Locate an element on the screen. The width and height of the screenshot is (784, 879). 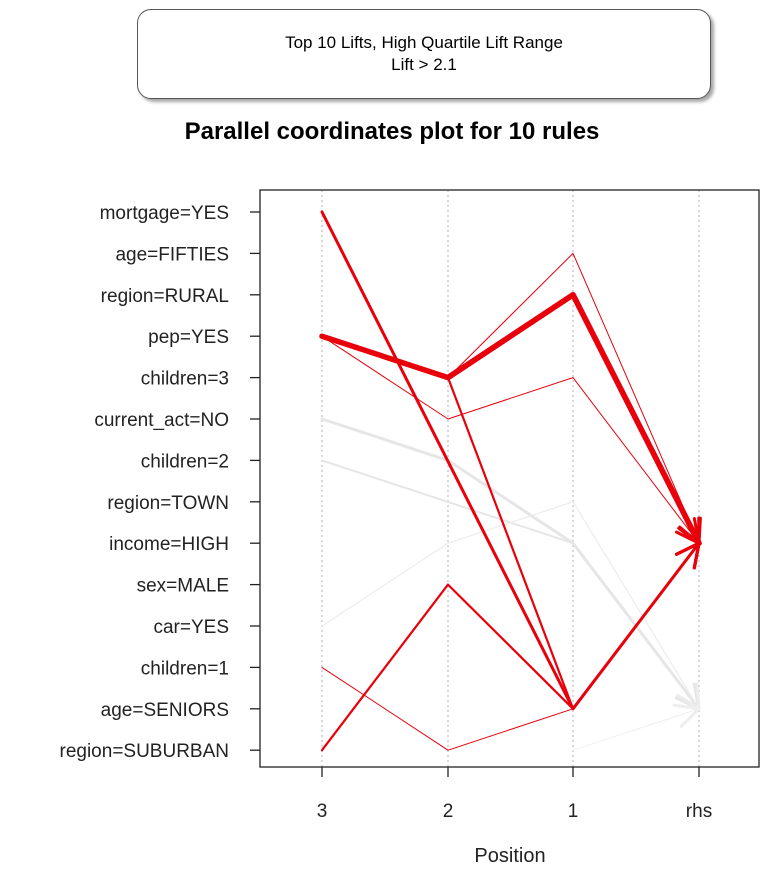
y-tick-label: pep=YES is located at coordinates (188, 337).